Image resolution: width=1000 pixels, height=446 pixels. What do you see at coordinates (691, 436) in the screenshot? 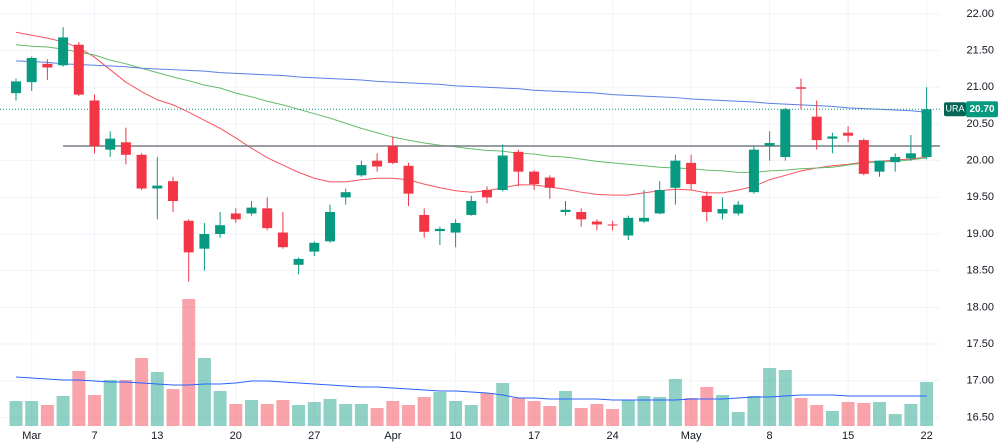
I see `x-tick-label: May` at bounding box center [691, 436].